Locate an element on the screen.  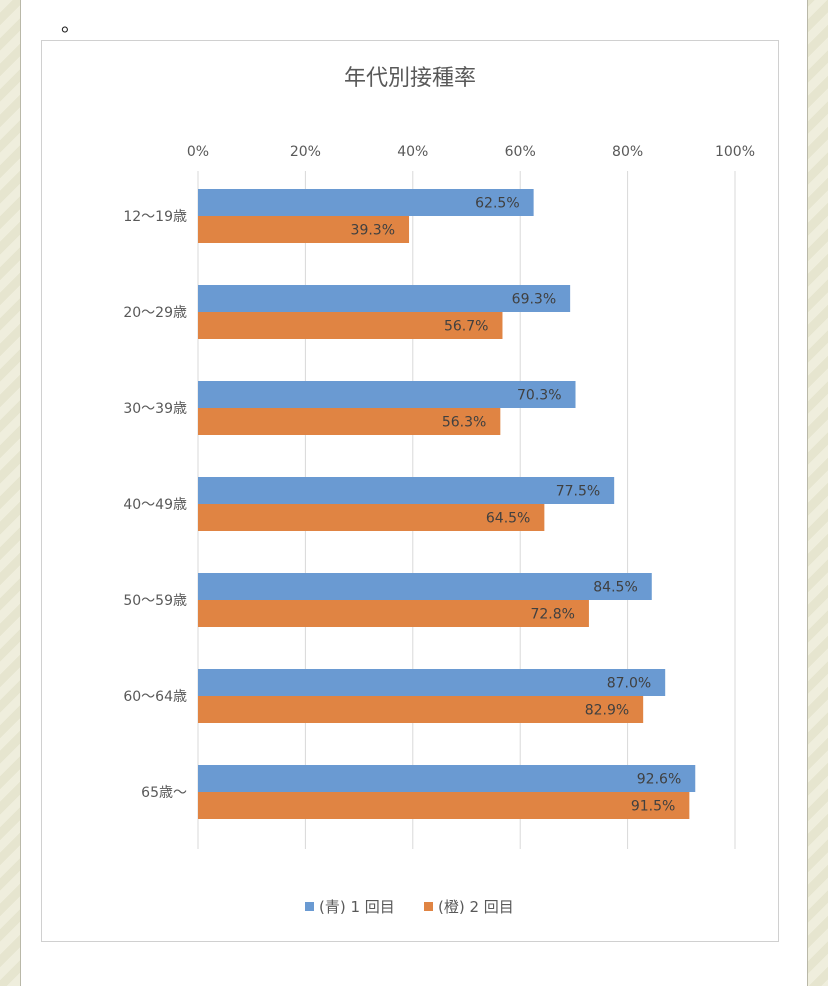
legend-label: (青) 1 回目 is located at coordinates (357, 907).